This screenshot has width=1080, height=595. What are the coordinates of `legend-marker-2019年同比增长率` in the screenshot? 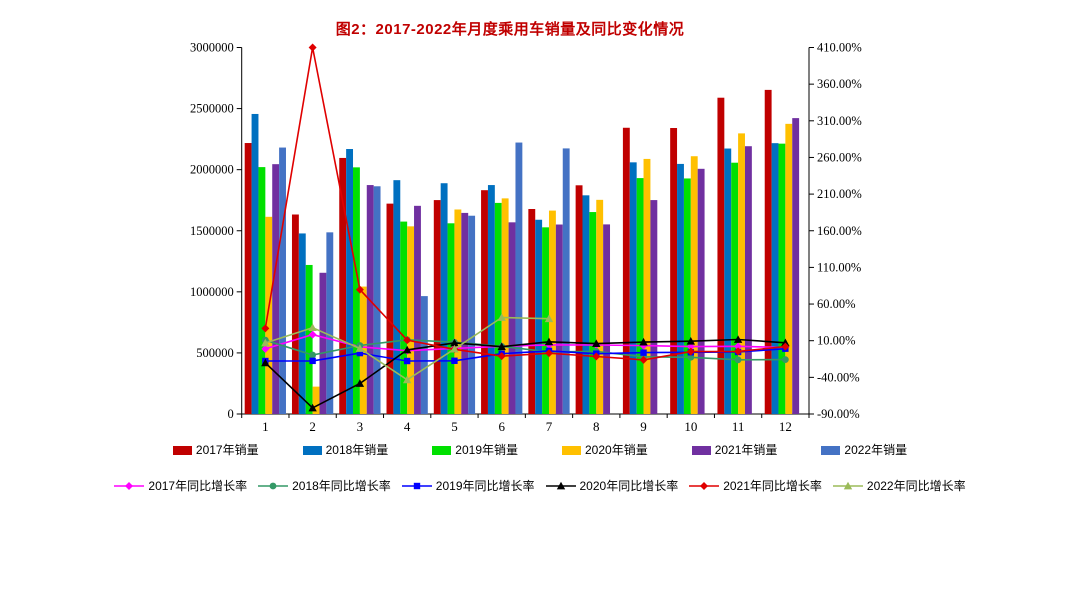 It's located at (416, 486).